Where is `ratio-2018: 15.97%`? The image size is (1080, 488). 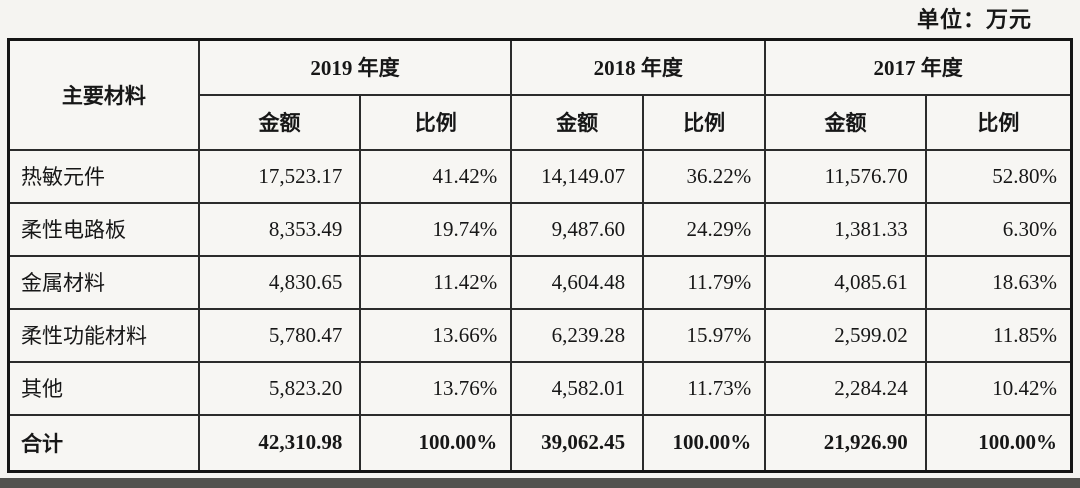
ratio-2018: 15.97% is located at coordinates (704, 335).